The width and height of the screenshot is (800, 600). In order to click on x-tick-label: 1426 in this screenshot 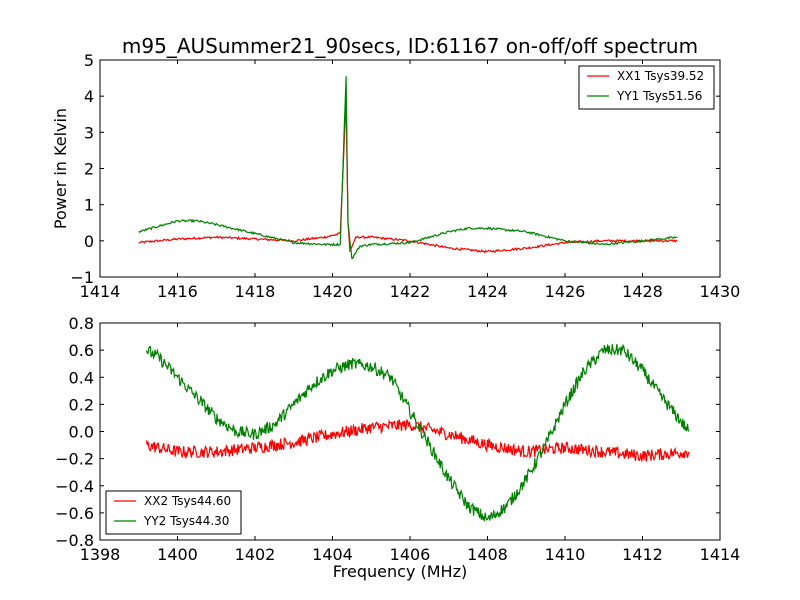, I will do `click(565, 291)`.